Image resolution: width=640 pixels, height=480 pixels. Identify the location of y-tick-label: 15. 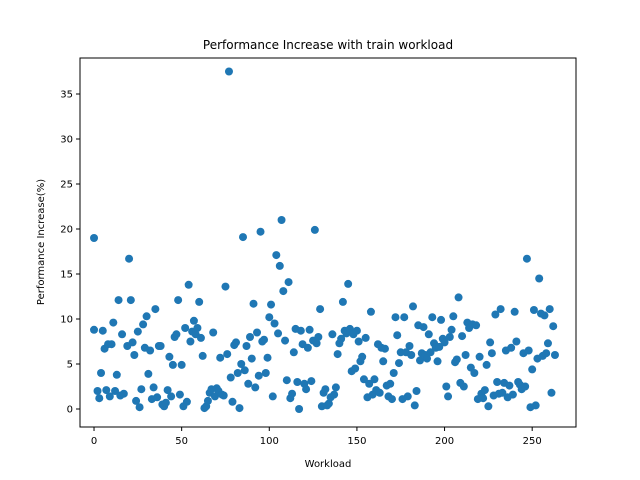
(66, 275).